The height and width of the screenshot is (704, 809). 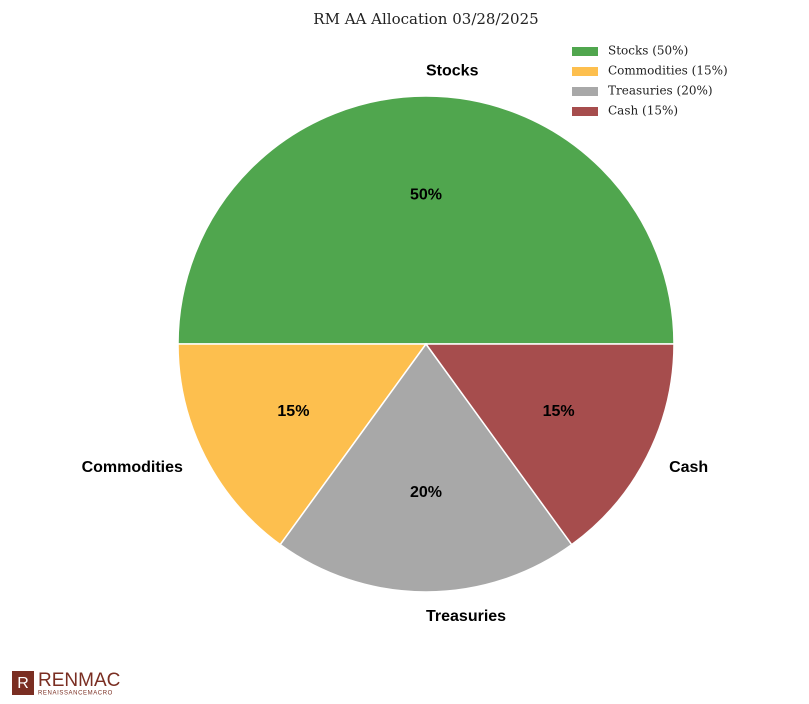 I want to click on legend-label: Commodities (15%), so click(x=668, y=71).